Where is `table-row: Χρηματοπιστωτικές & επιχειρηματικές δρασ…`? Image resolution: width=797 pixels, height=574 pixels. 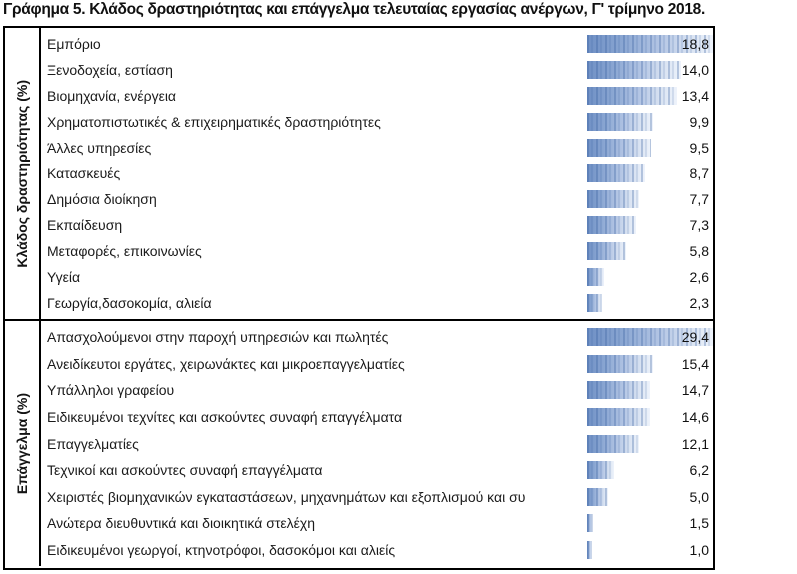 table-row: Χρηματοπιστωτικές & επιχειρηματικές δρασ… is located at coordinates (377, 122).